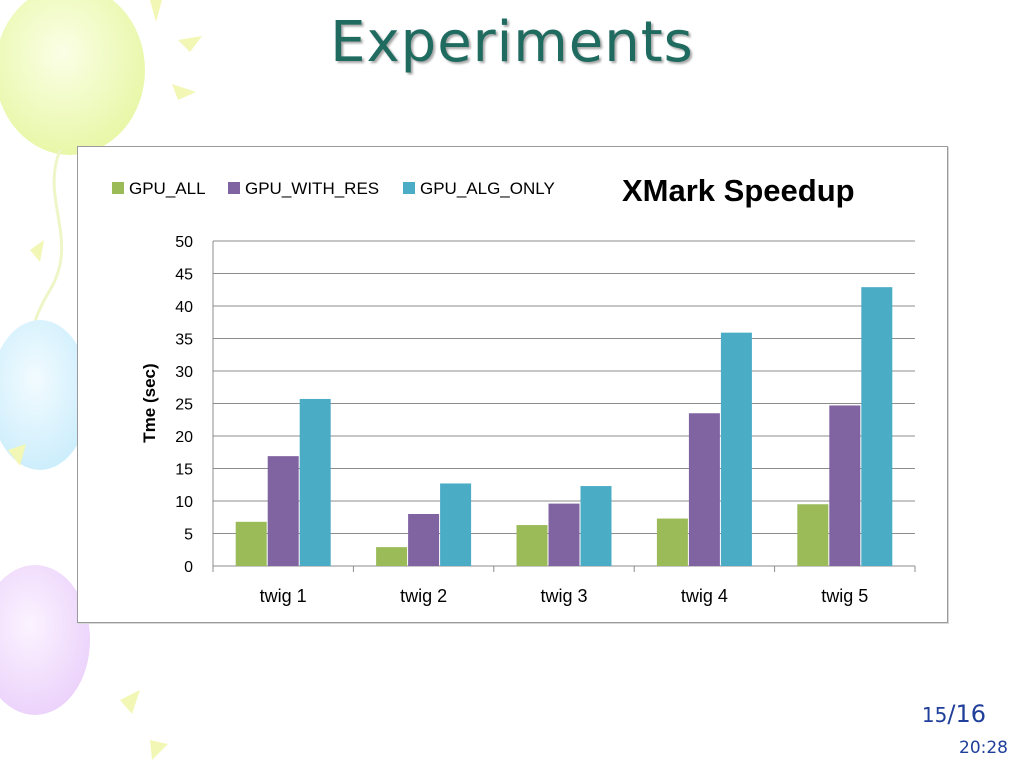  I want to click on blue-balloon, so click(45, 395).